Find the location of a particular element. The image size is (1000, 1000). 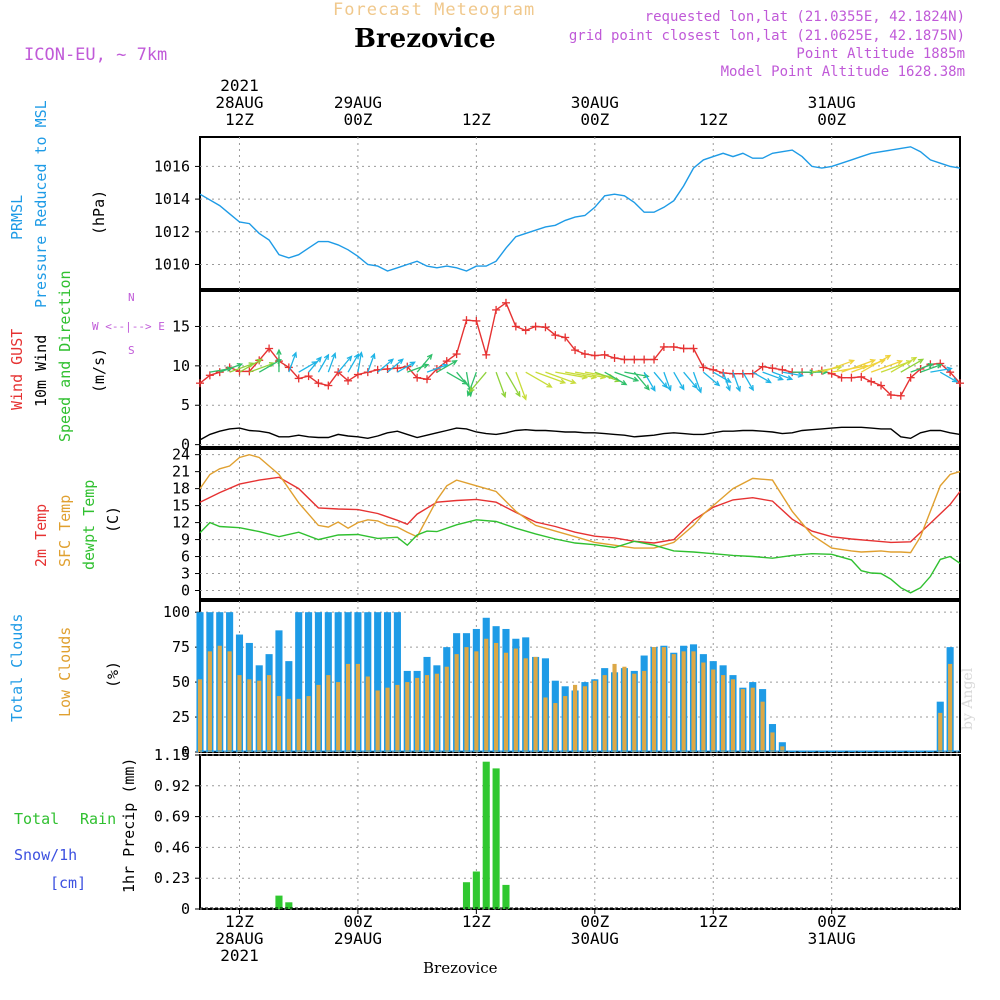

rain-bar is located at coordinates (289, 905).